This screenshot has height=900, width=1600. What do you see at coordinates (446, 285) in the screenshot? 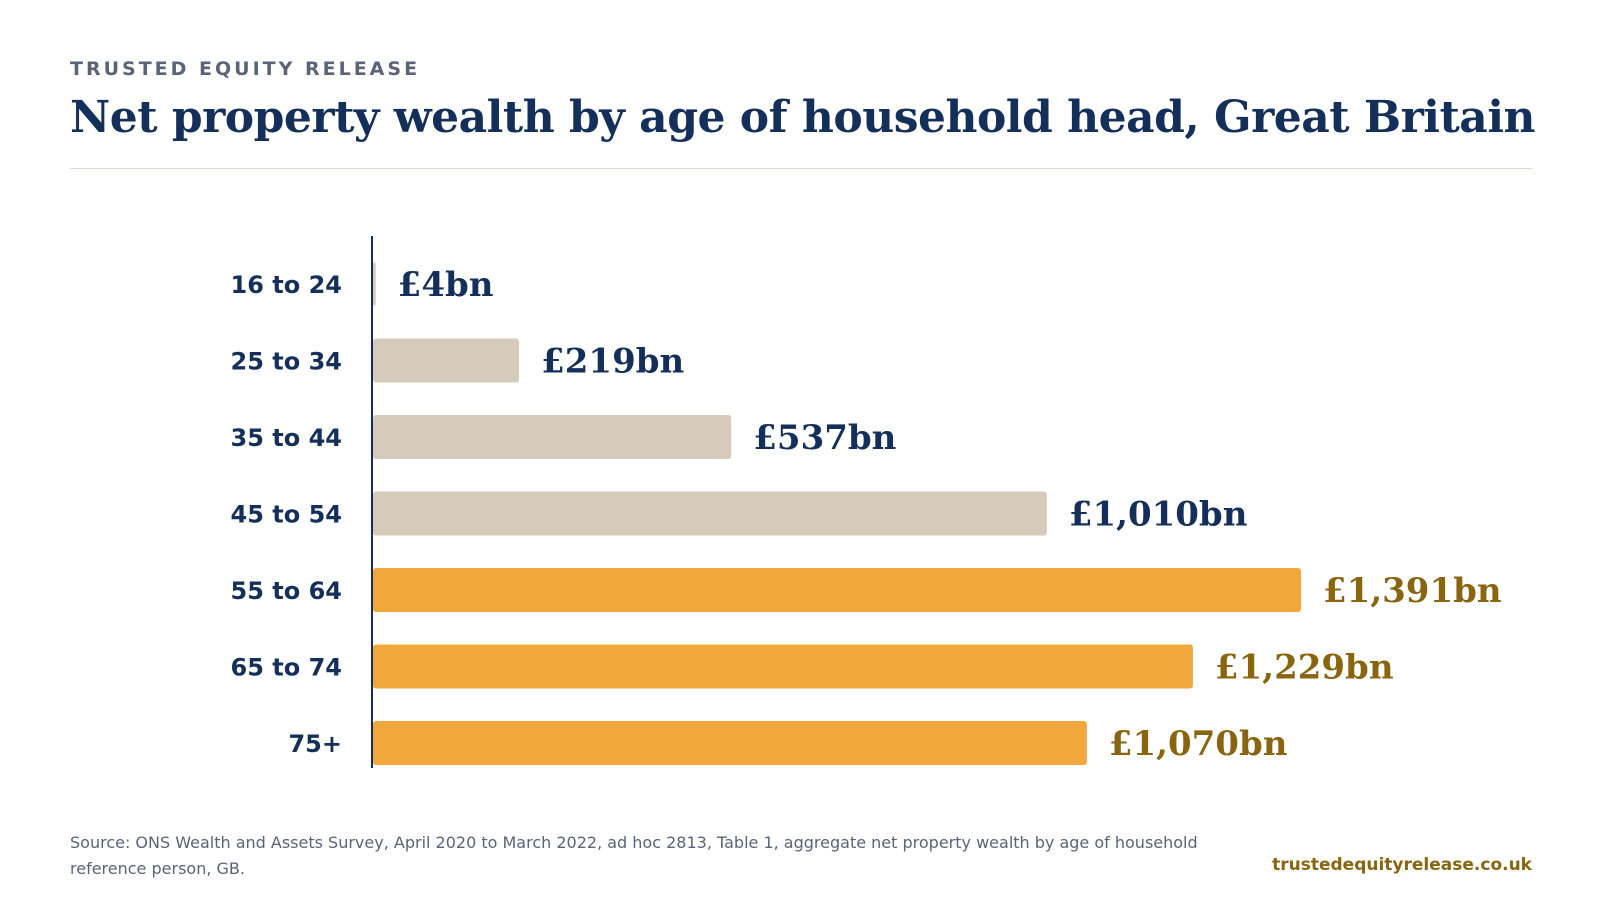
I see `value-label: £4bn` at bounding box center [446, 285].